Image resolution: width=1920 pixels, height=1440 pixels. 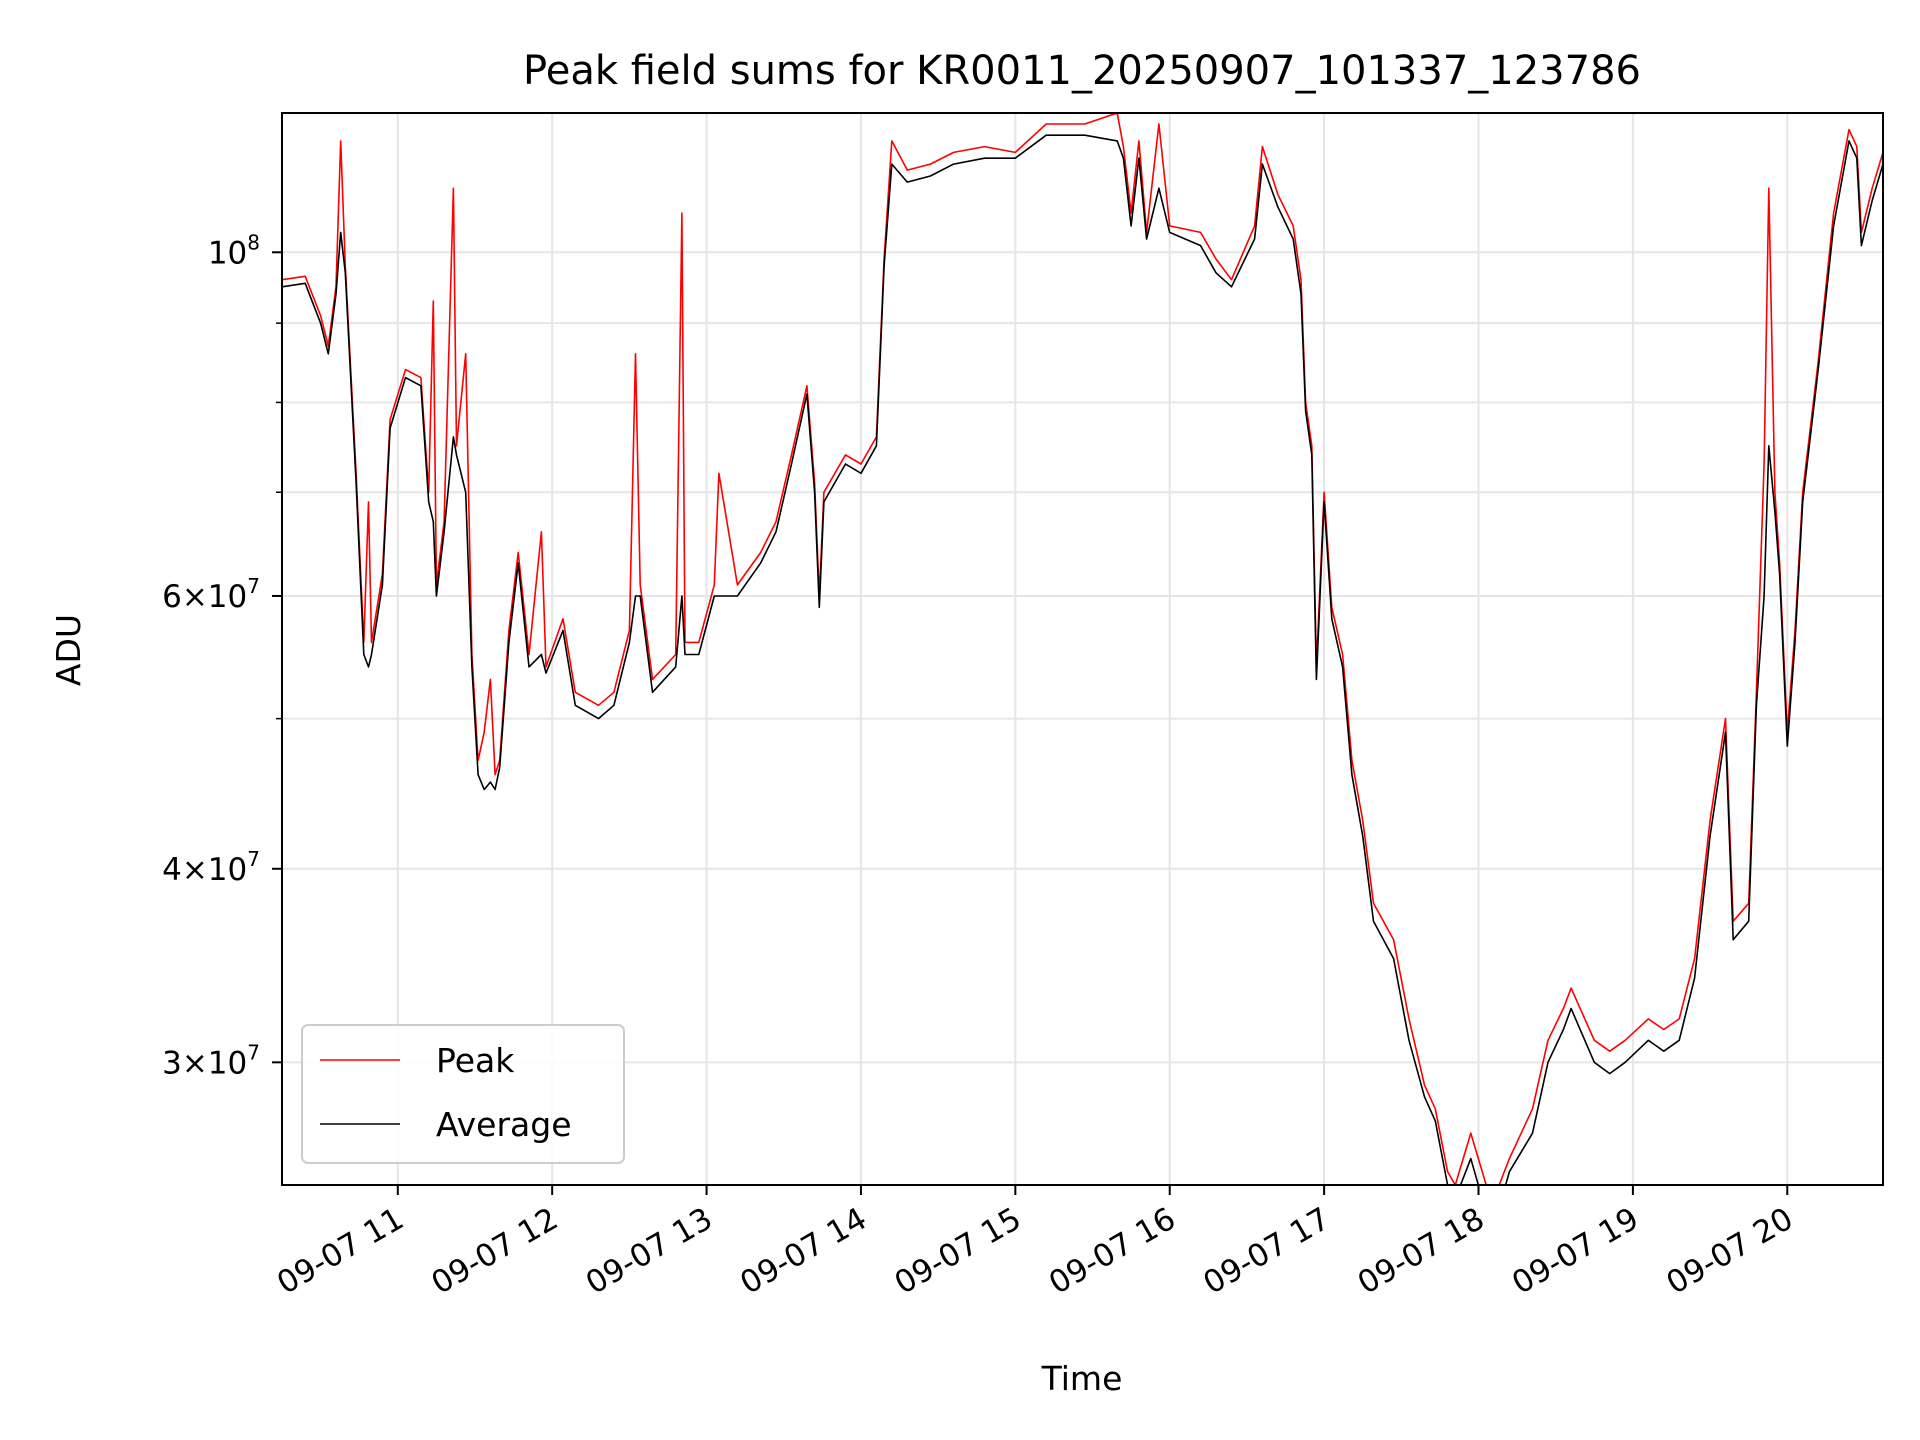 What do you see at coordinates (68, 650) in the screenshot?
I see `y-axis-label: ADU` at bounding box center [68, 650].